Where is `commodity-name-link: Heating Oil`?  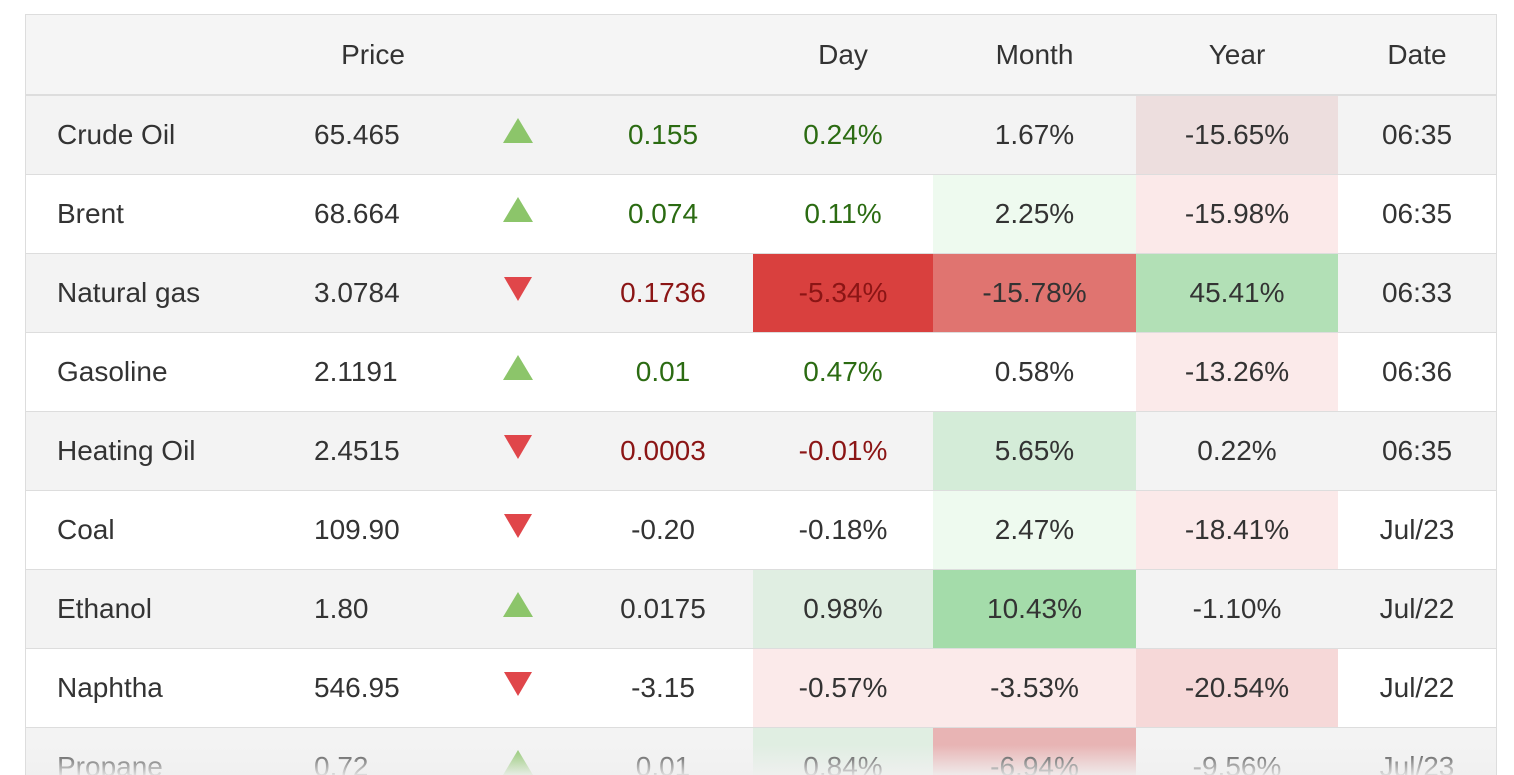 commodity-name-link: Heating Oil is located at coordinates (154, 451).